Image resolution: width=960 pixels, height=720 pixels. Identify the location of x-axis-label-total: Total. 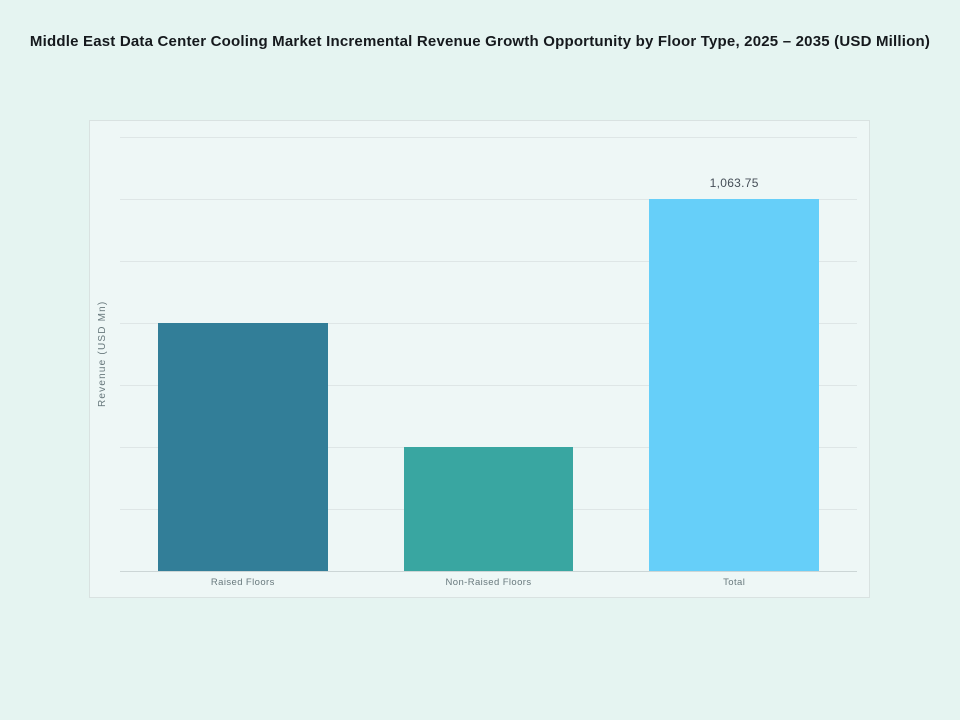
(734, 582).